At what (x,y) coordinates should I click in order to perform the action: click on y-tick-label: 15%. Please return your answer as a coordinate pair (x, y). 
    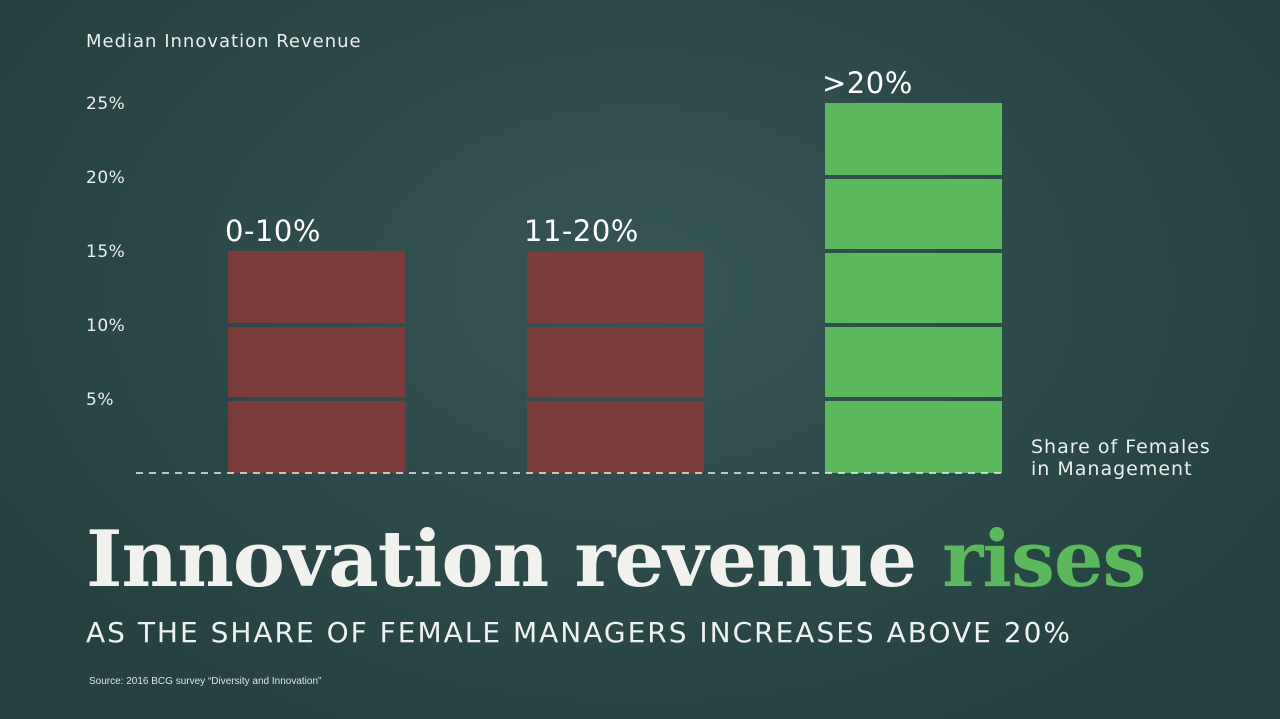
    Looking at the image, I should click on (105, 252).